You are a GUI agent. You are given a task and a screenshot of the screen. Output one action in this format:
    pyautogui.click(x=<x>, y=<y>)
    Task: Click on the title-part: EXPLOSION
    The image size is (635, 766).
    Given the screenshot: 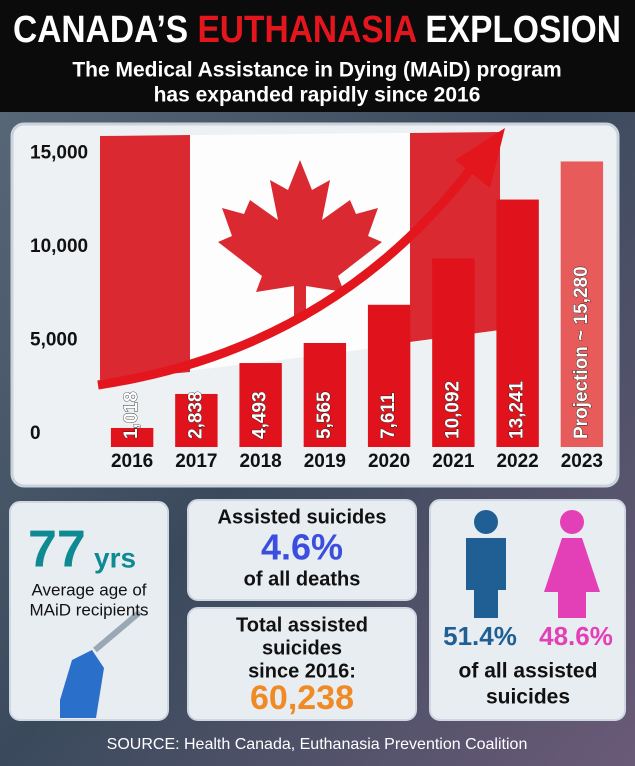 What is the action you would take?
    pyautogui.click(x=523, y=30)
    